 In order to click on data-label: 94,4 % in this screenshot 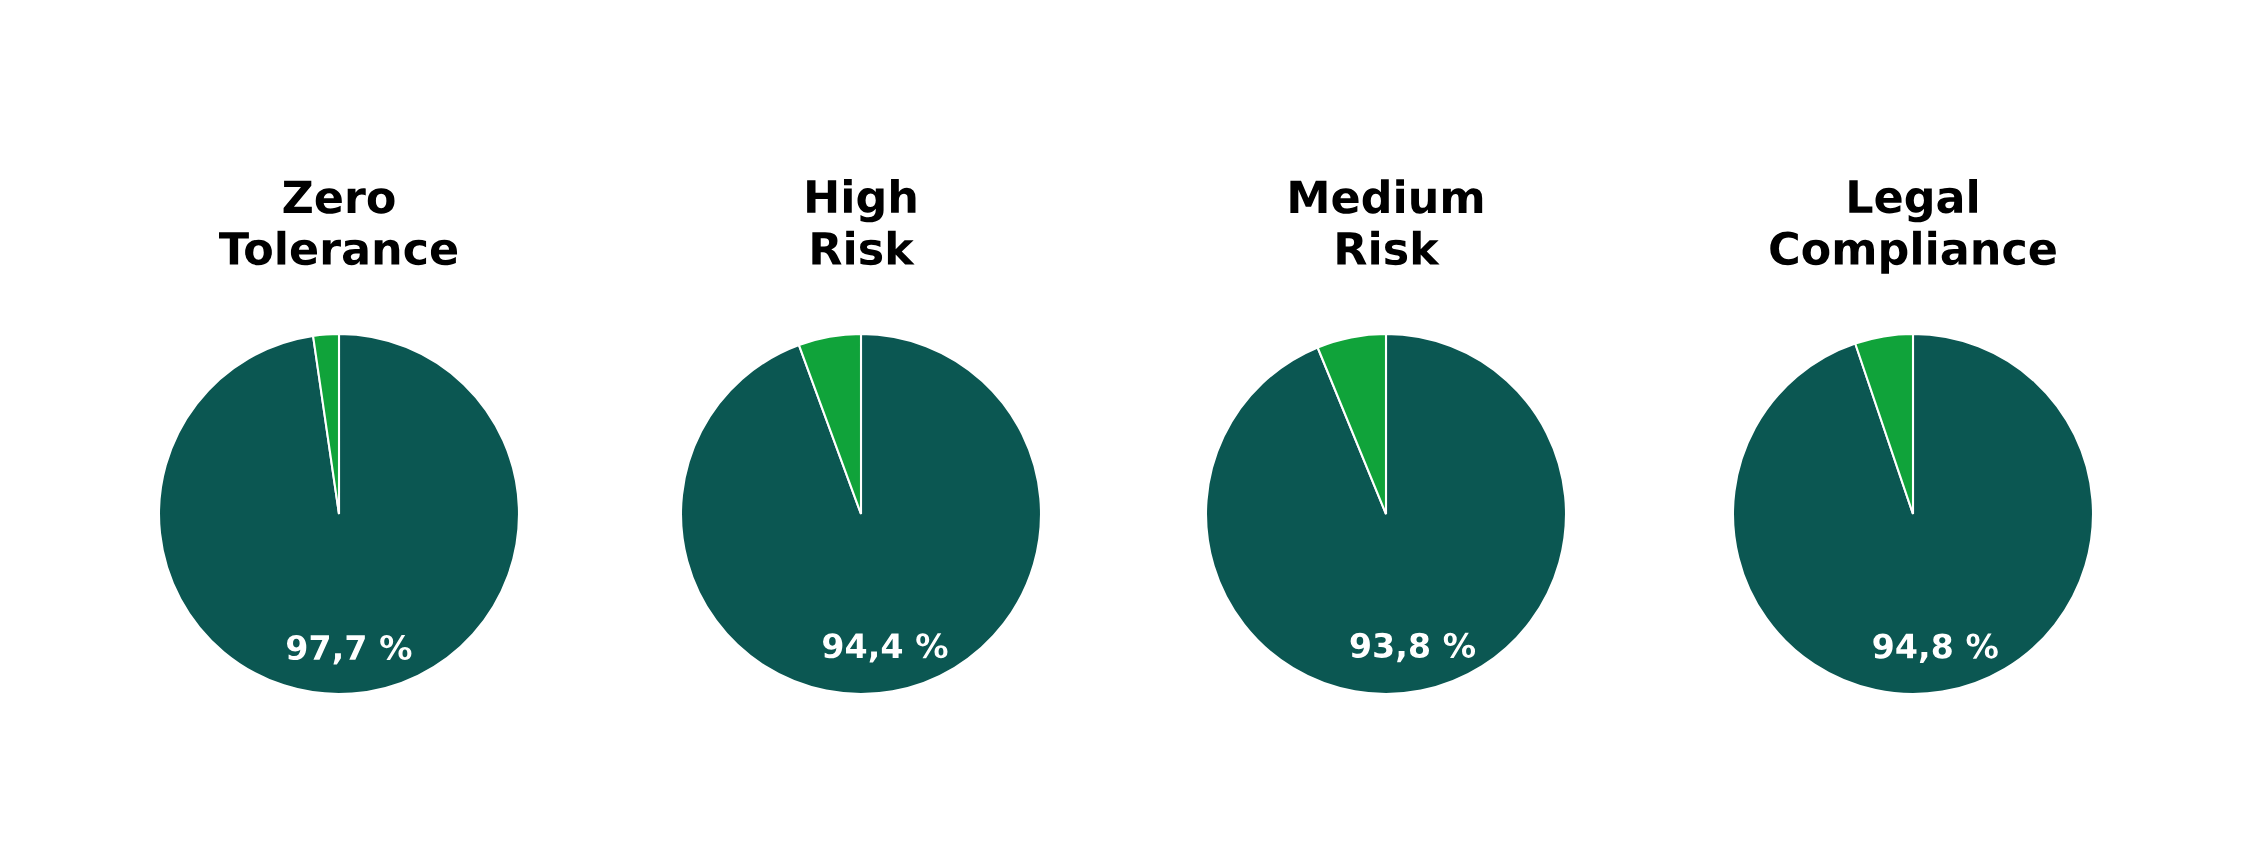, I will do `click(885, 648)`.